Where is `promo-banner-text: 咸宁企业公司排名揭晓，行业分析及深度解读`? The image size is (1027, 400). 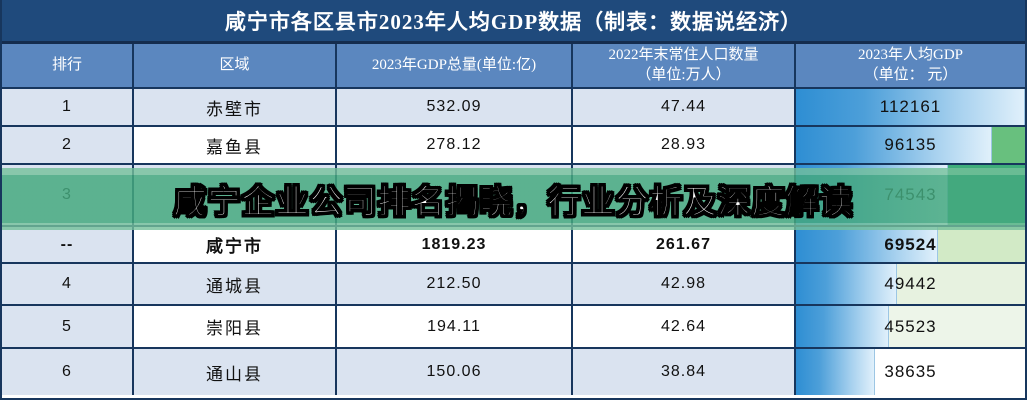 promo-banner-text: 咸宁企业公司排名揭晓，行业分析及深度解读 is located at coordinates (513, 202).